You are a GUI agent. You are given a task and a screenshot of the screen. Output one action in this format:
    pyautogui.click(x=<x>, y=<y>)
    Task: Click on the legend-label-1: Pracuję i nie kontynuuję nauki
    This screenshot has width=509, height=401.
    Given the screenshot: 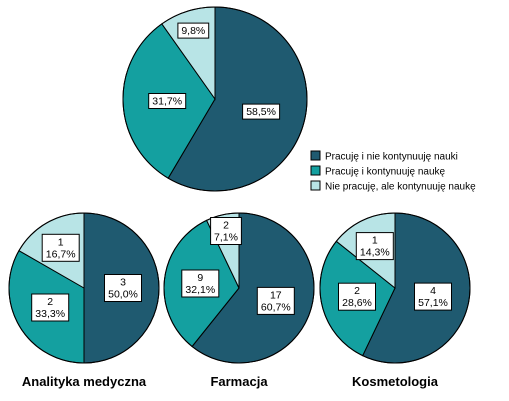 What is the action you would take?
    pyautogui.click(x=391, y=157)
    